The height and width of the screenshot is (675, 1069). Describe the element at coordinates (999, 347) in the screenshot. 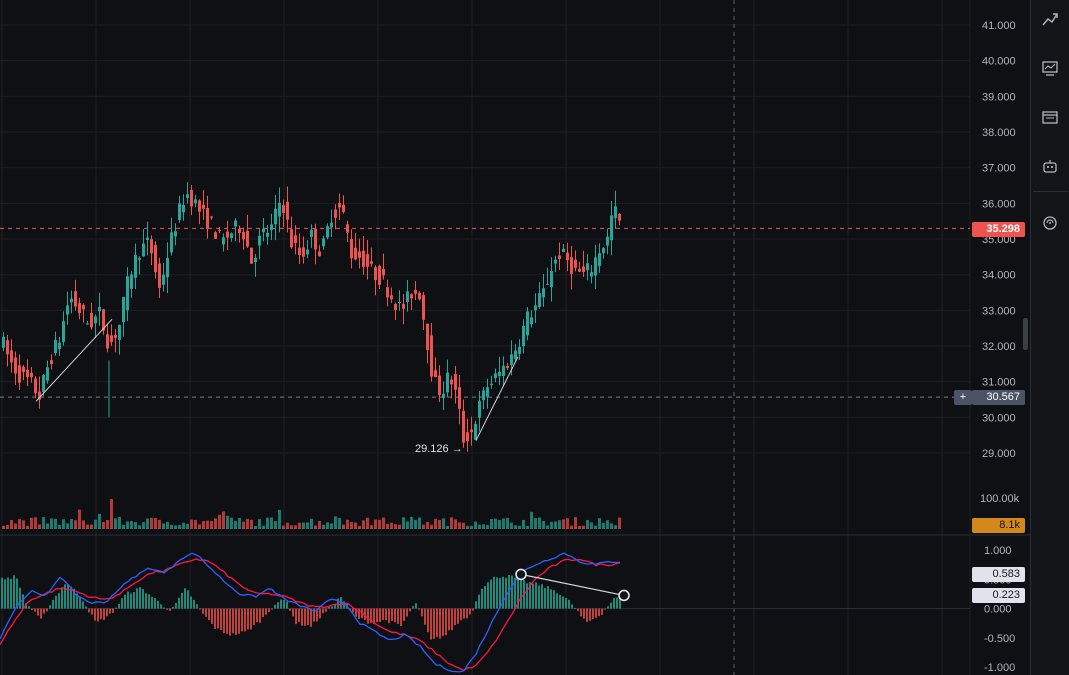

I see `price-axis-label: 32.000` at that location.